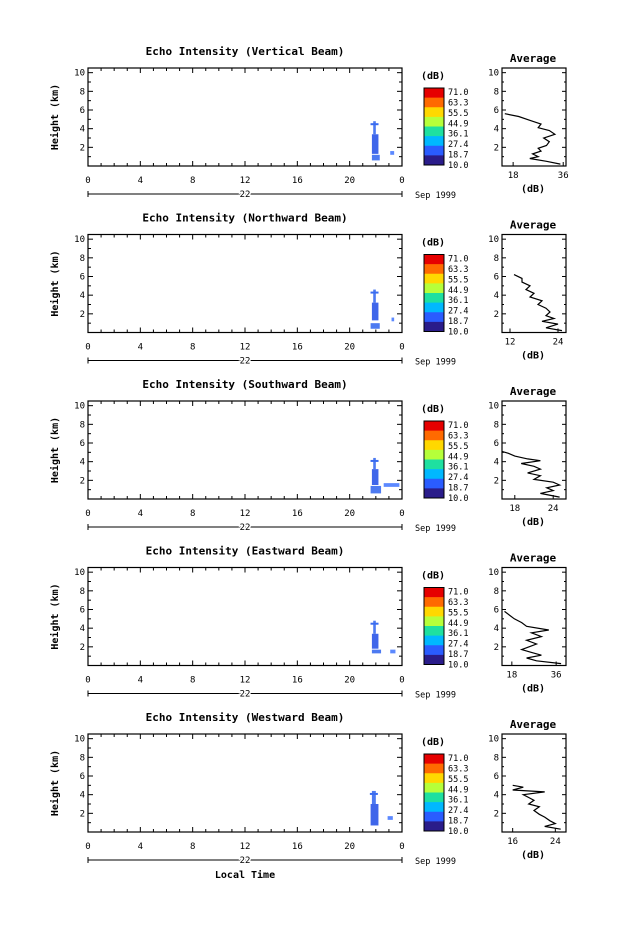 This screenshot has width=619, height=929. What do you see at coordinates (514, 509) in the screenshot?
I see `avg-x-tick-label: 18` at bounding box center [514, 509].